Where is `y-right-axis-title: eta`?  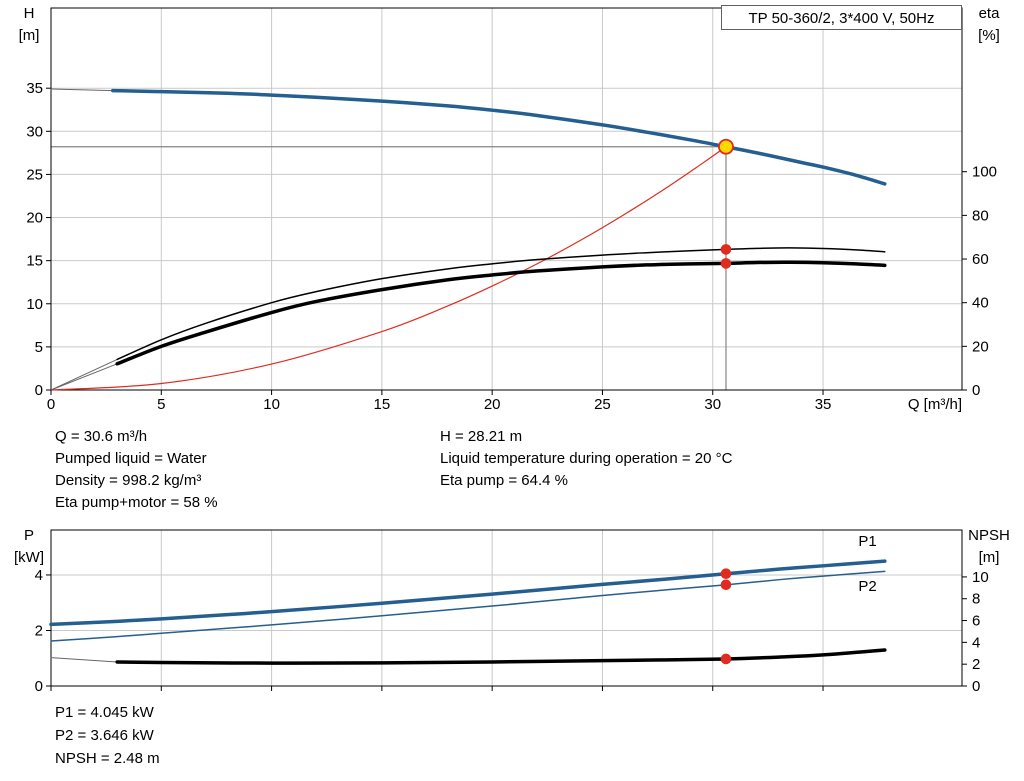
y-right-axis-title: eta is located at coordinates (990, 13).